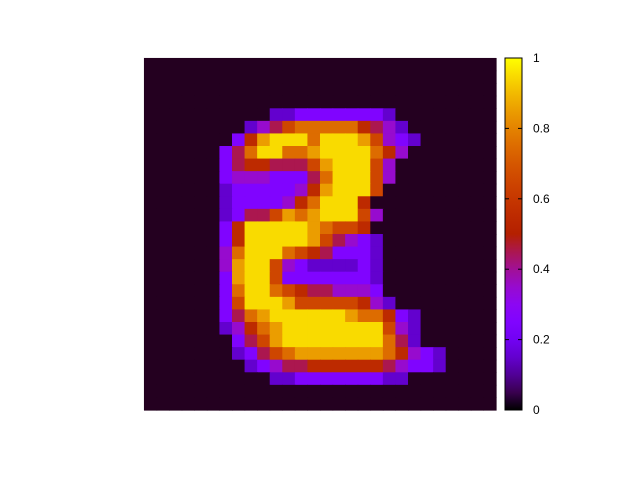 The image size is (640, 480). What do you see at coordinates (536, 410) in the screenshot?
I see `colorbar-tick-label: 0` at bounding box center [536, 410].